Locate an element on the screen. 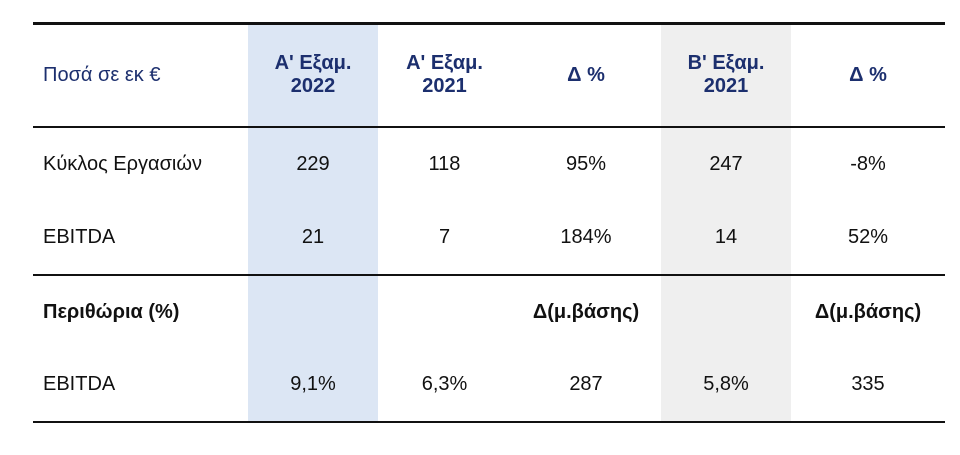  column-header-h1-2022-period: Α' Εξαμ. is located at coordinates (313, 63).